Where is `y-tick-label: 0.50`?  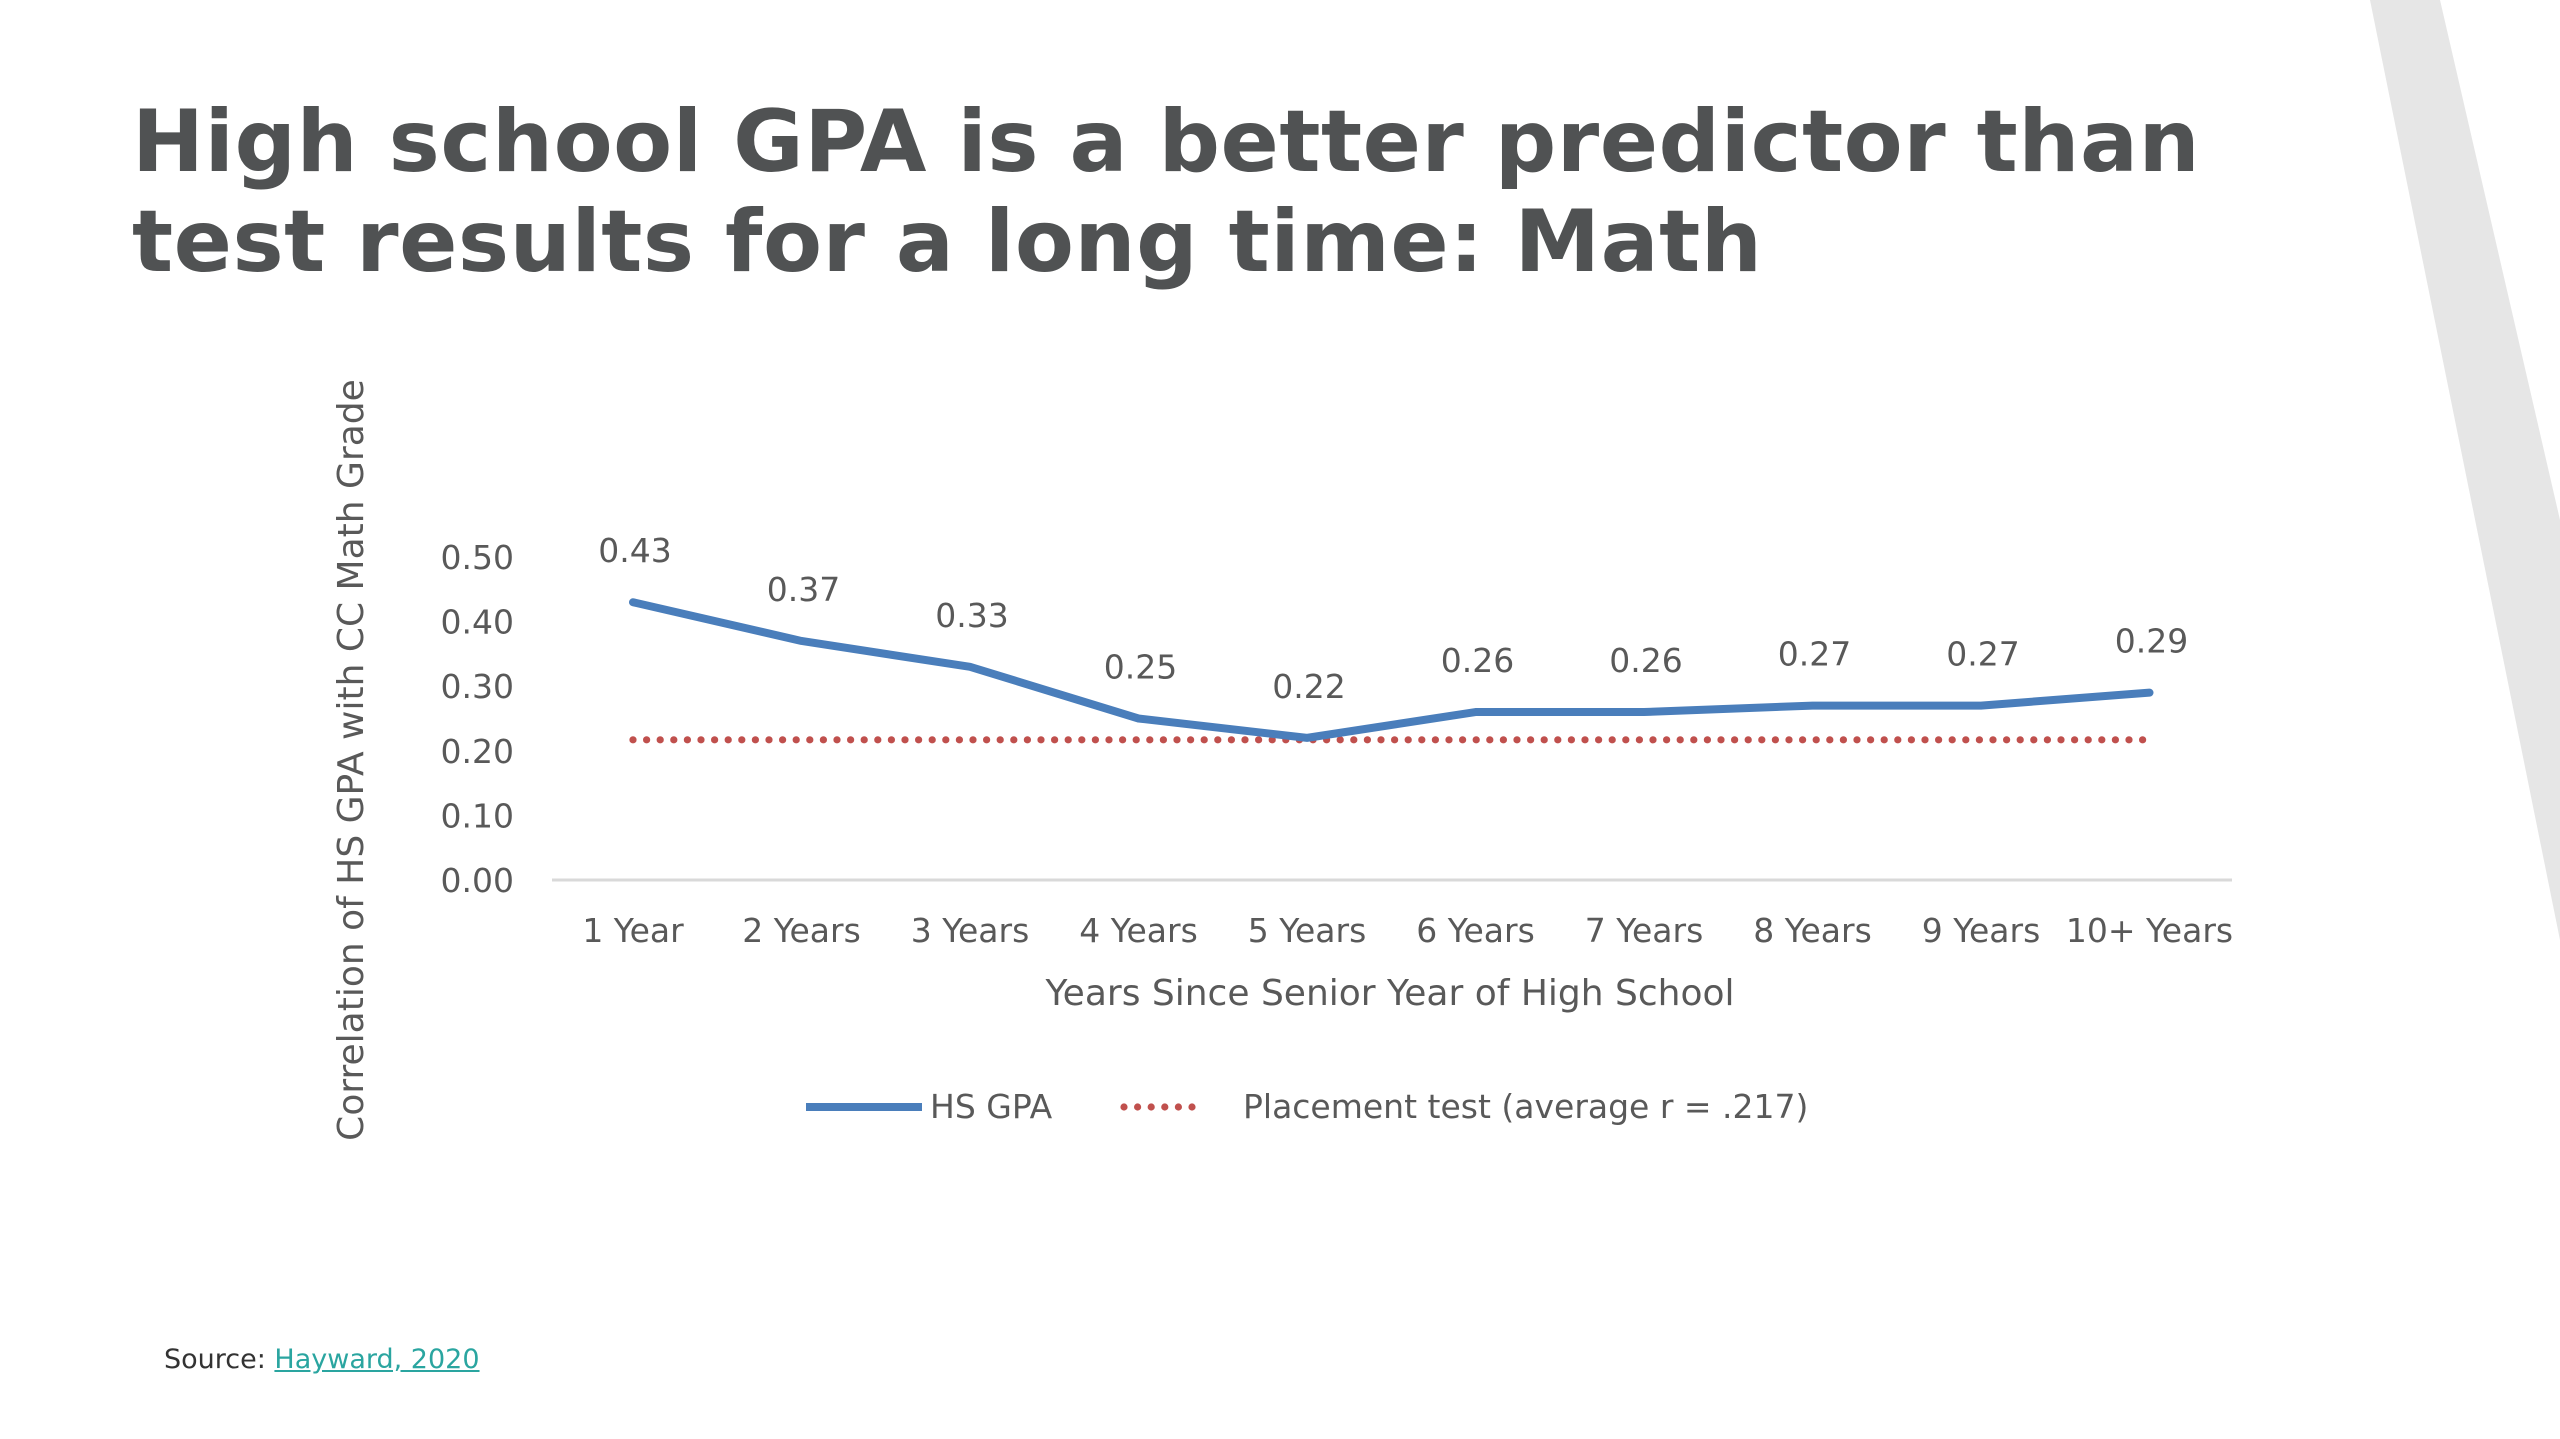 y-tick-label: 0.50 is located at coordinates (477, 557).